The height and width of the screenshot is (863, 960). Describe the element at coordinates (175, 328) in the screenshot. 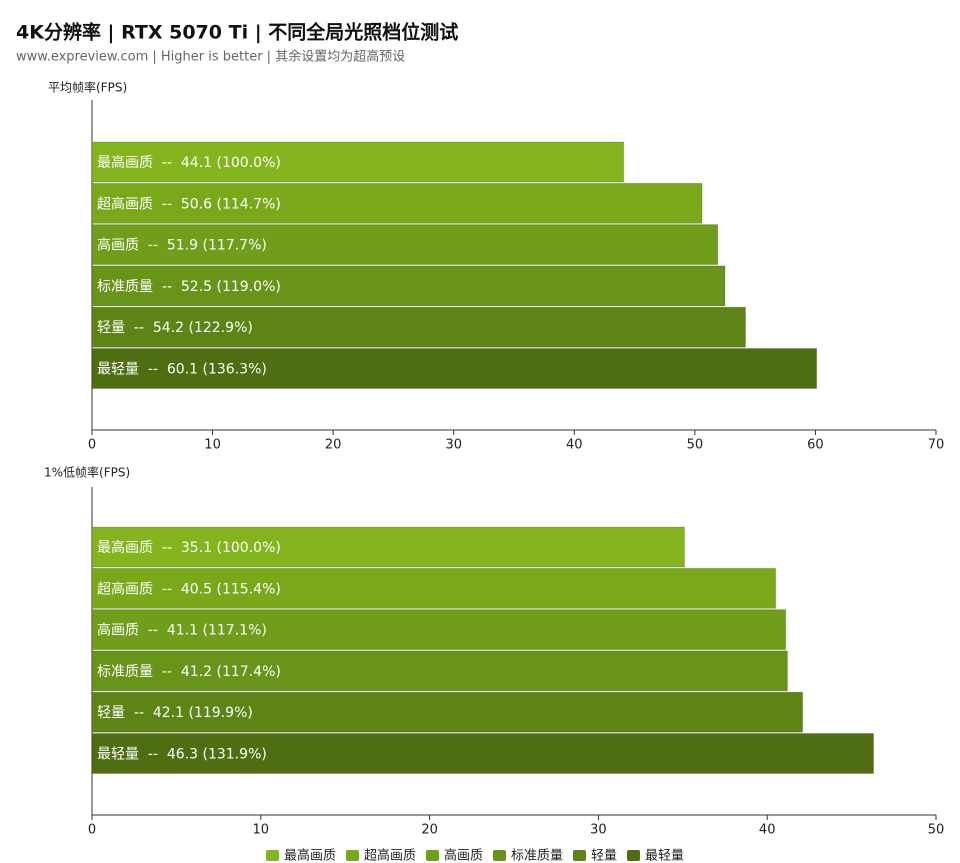

I see `bar-label: 轻量 -- 54.2 (122.9%)` at that location.